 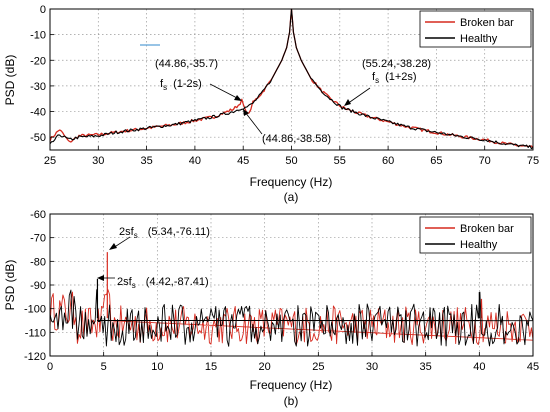 I want to click on annotation-fs-left: fs (1-2s), so click(x=181, y=85).